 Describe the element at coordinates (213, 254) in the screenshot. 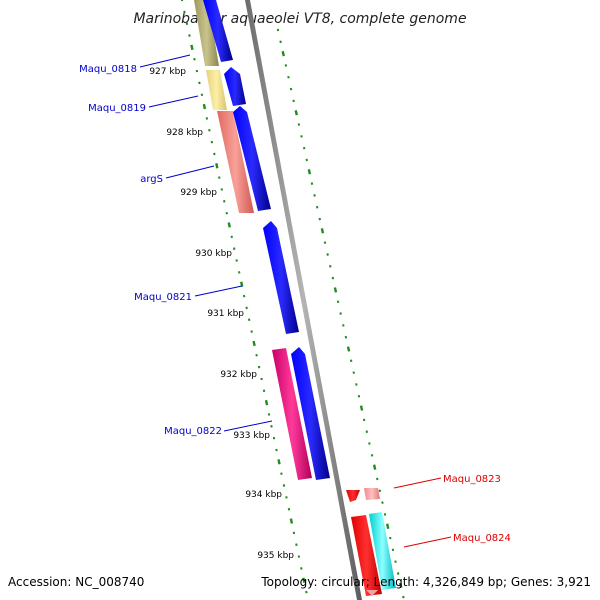

I see `tick-label: 930 kbp` at that location.